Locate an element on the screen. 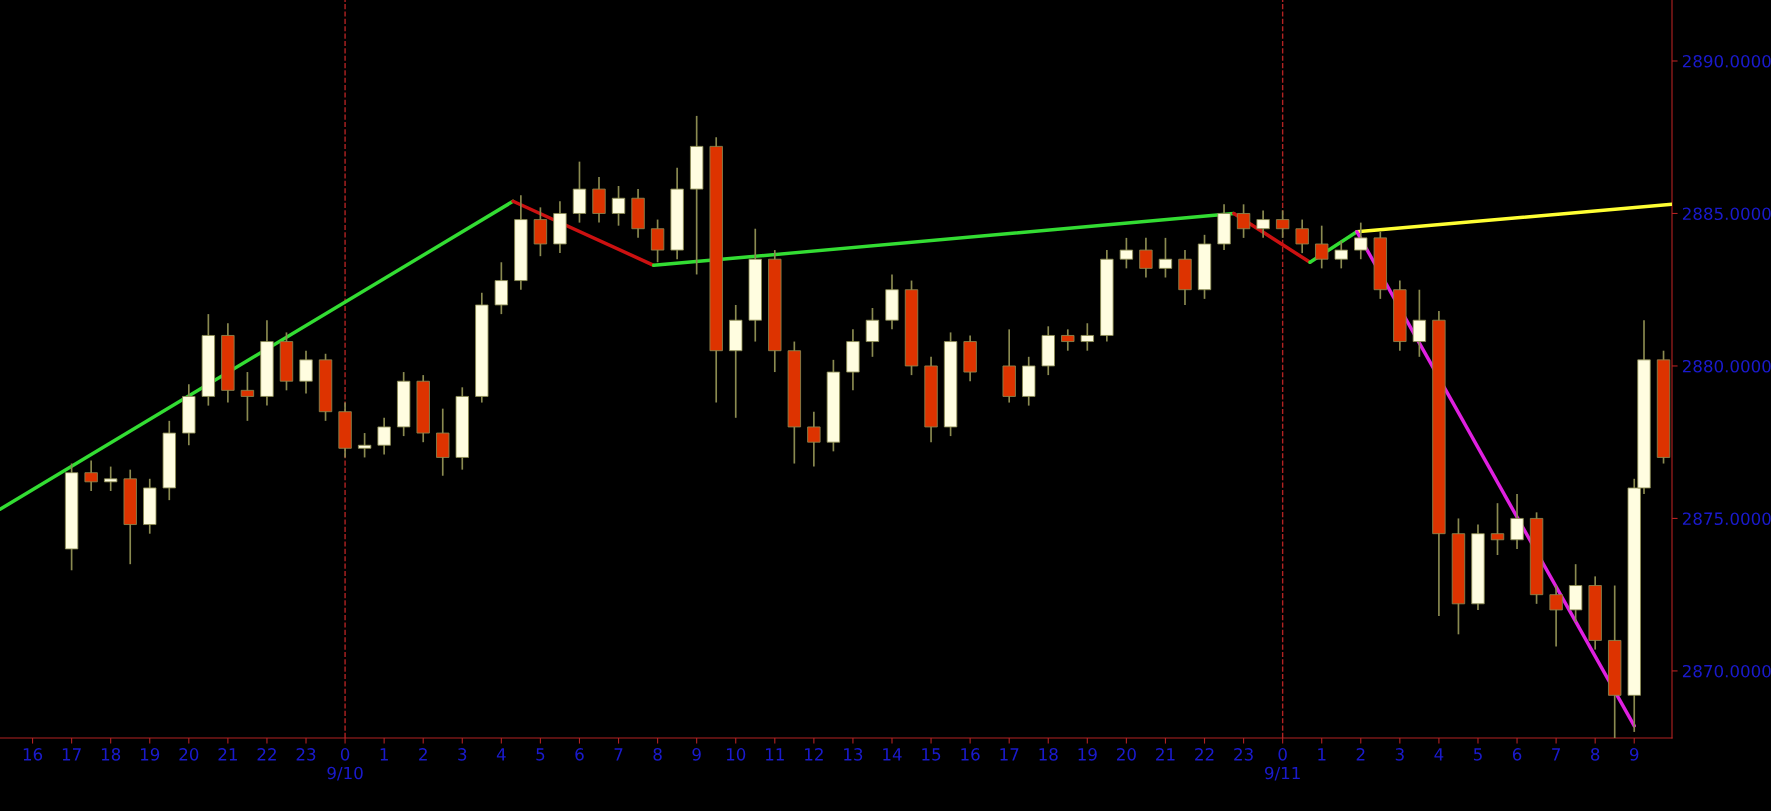 This screenshot has width=1771, height=811. y-tick-label: 2875.0000 is located at coordinates (1726, 519).